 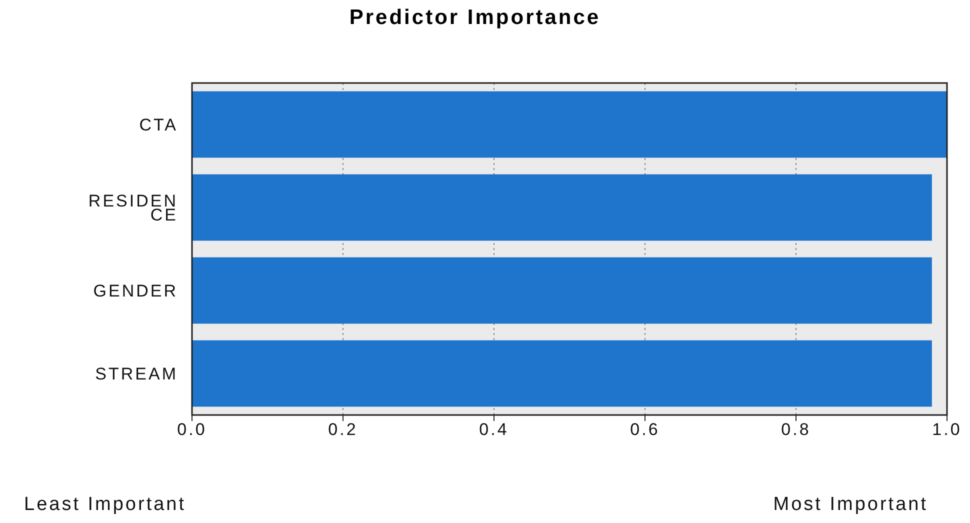 What do you see at coordinates (136, 374) in the screenshot?
I see `y-tick-label: STREAM` at bounding box center [136, 374].